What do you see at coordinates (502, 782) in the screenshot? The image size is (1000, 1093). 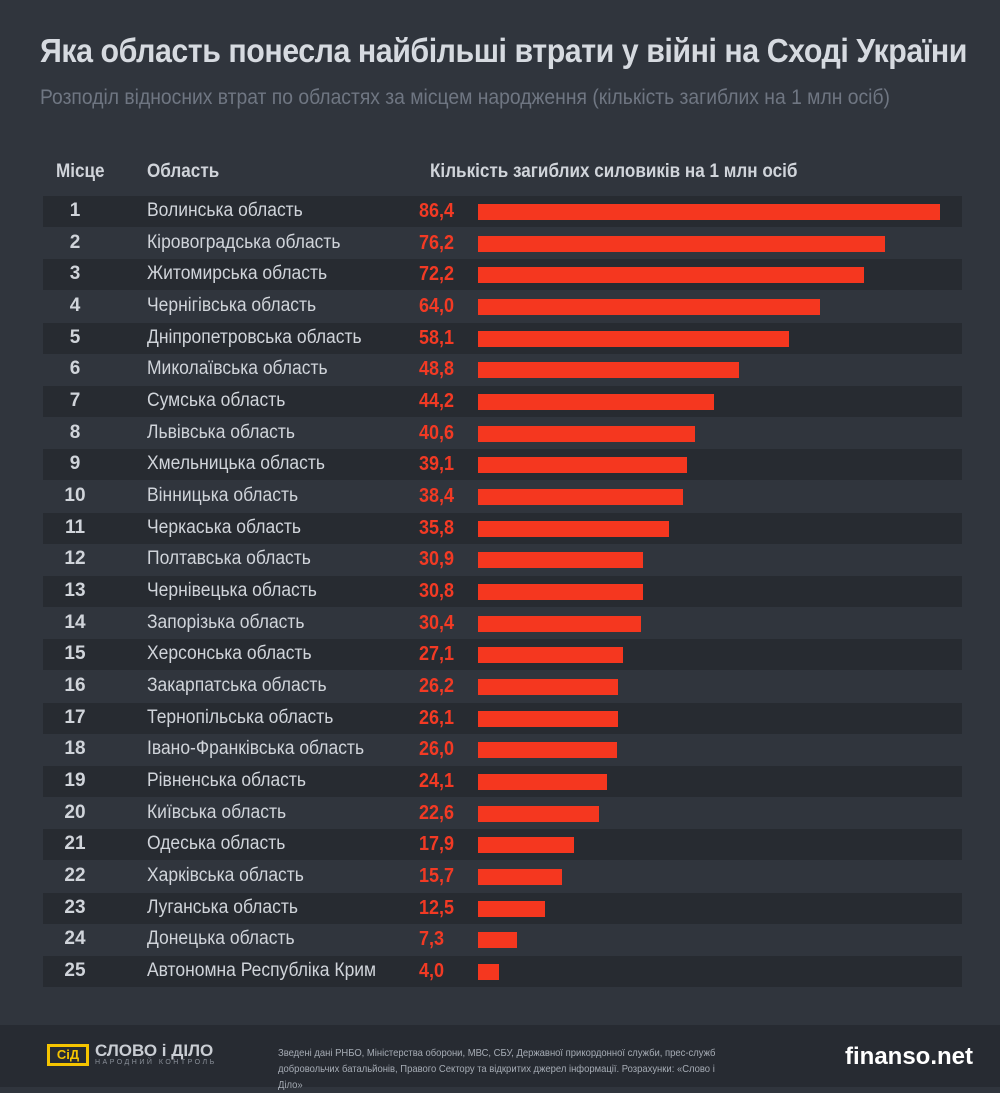 I see `table-row: 19 Рівненська область 24,1` at bounding box center [502, 782].